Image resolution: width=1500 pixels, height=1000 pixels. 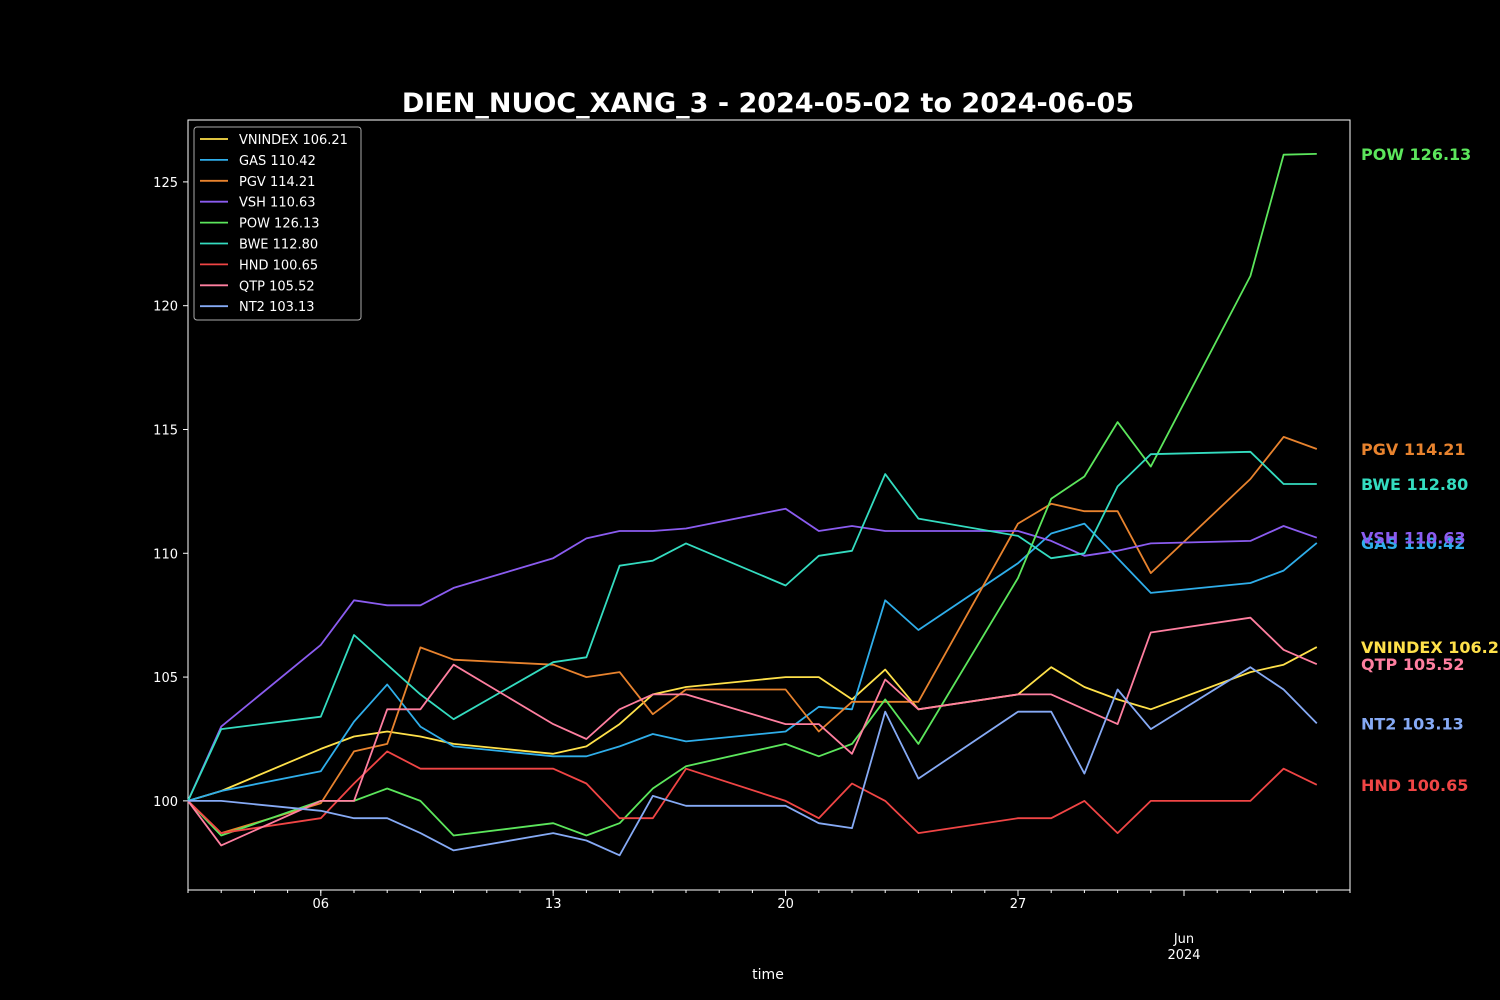 What do you see at coordinates (1018, 904) in the screenshot?
I see `x-tick-label: 27` at bounding box center [1018, 904].